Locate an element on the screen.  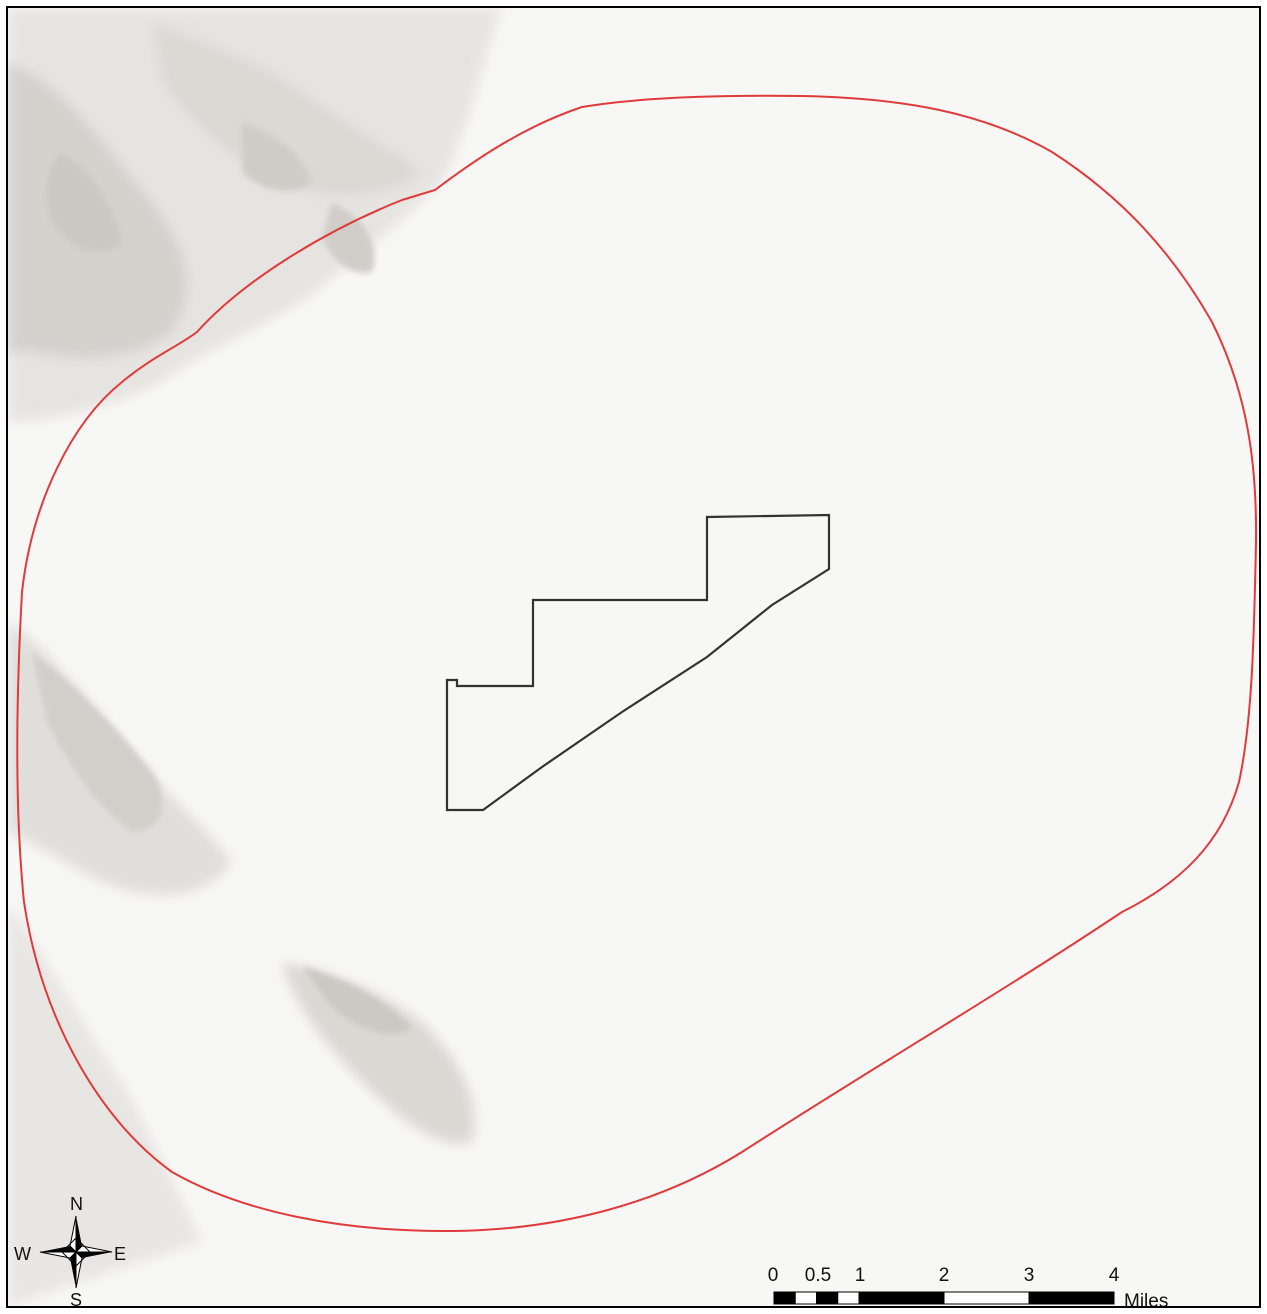
project-site-outline is located at coordinates (638, 662).